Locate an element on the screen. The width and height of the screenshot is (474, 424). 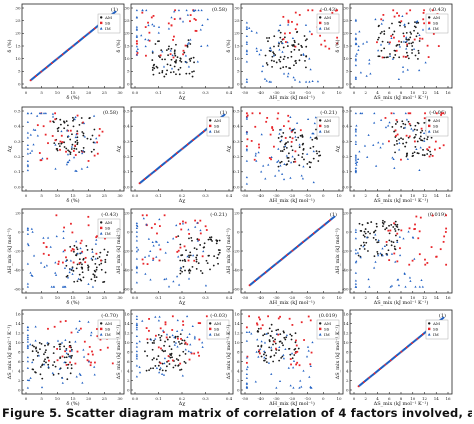
y-tick-label: 15 is located at coordinates (237, 45).